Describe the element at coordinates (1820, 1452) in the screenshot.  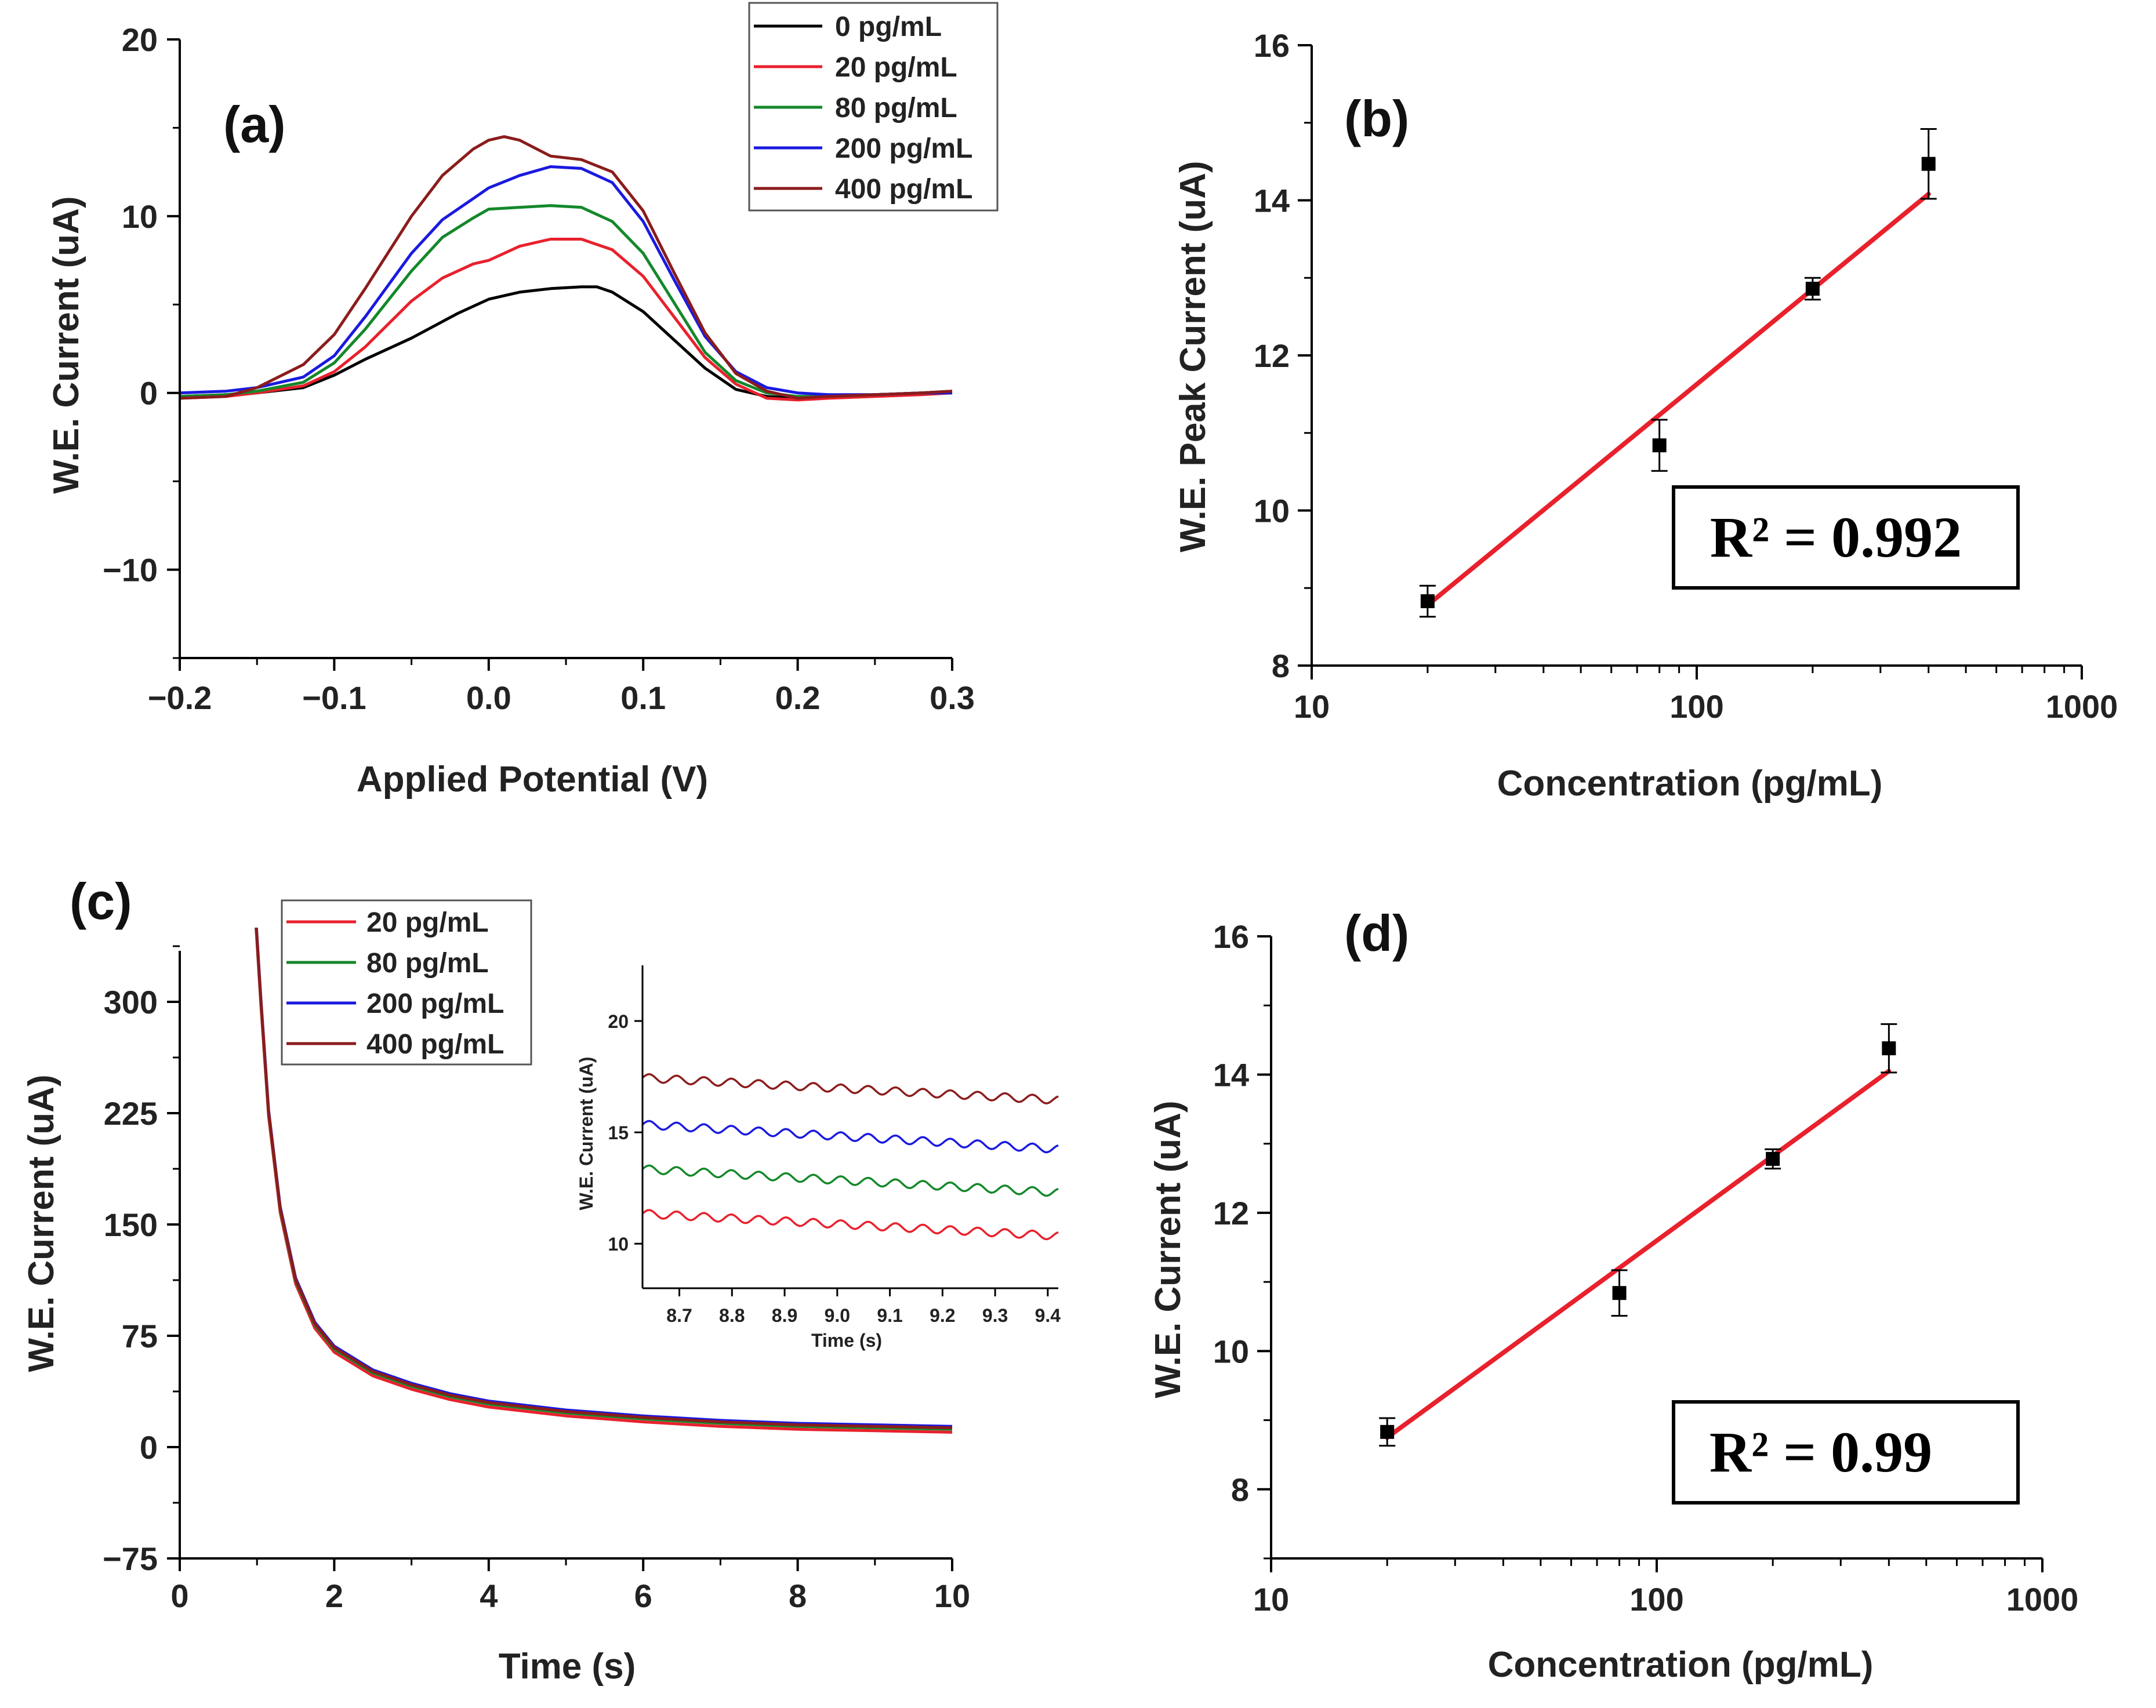
I see `panel-d-r2-annotation: R² = 0.99` at that location.